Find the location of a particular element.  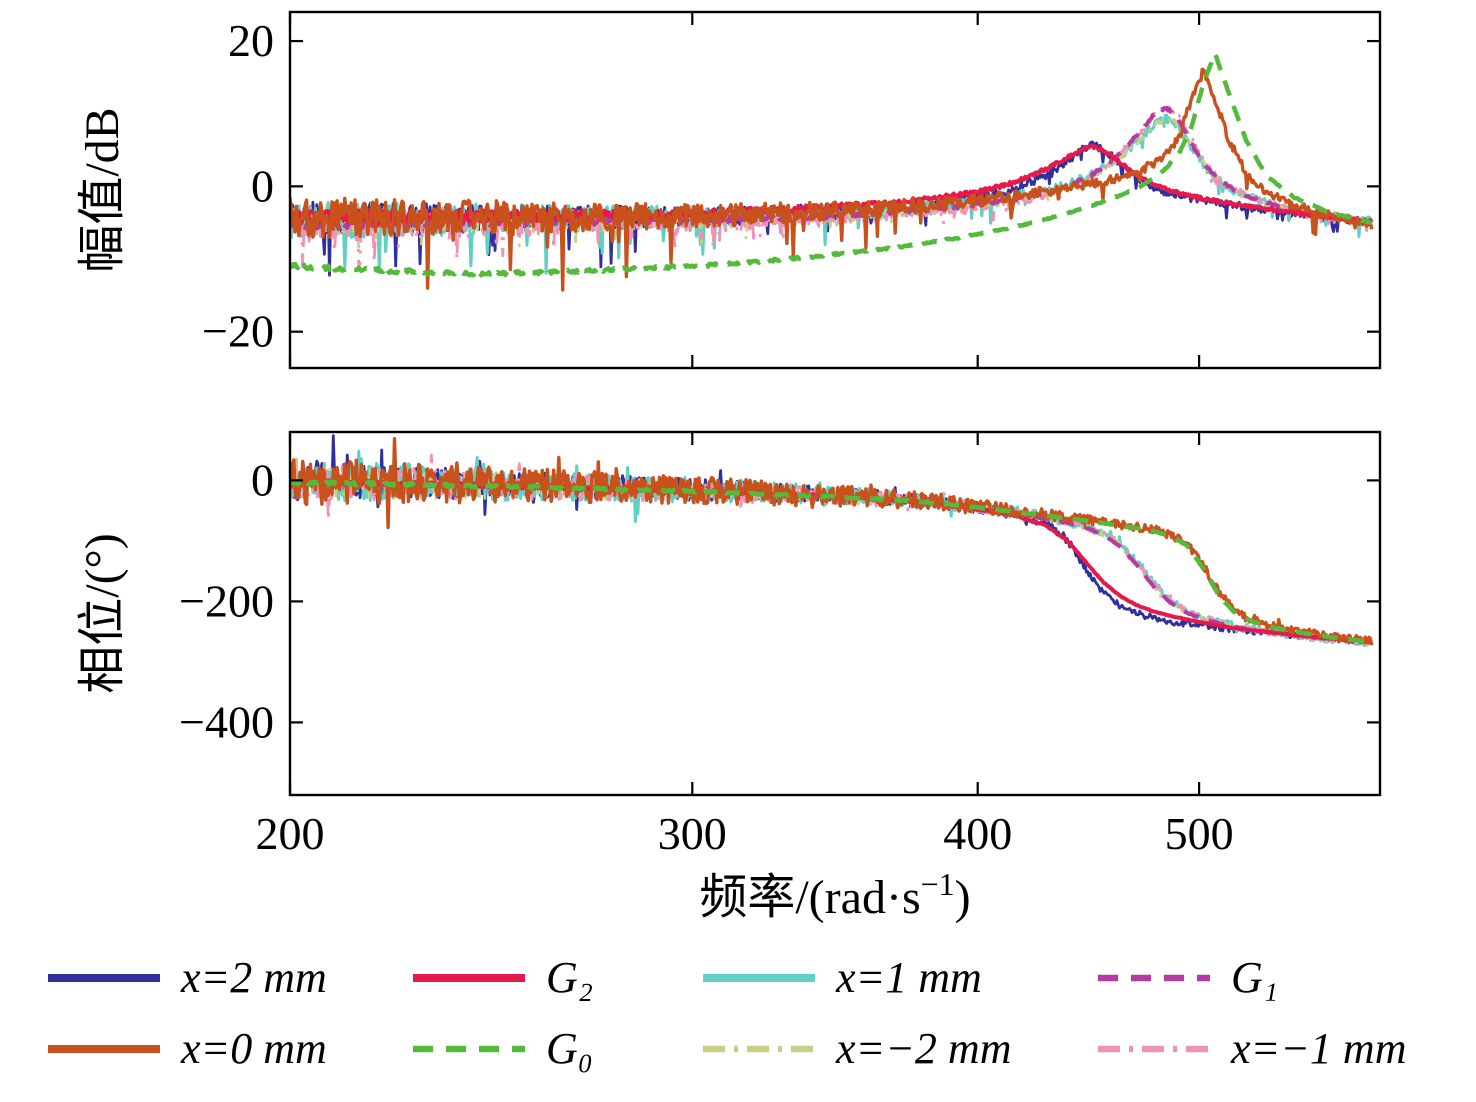

series-g1-magnitude is located at coordinates (831, 168).